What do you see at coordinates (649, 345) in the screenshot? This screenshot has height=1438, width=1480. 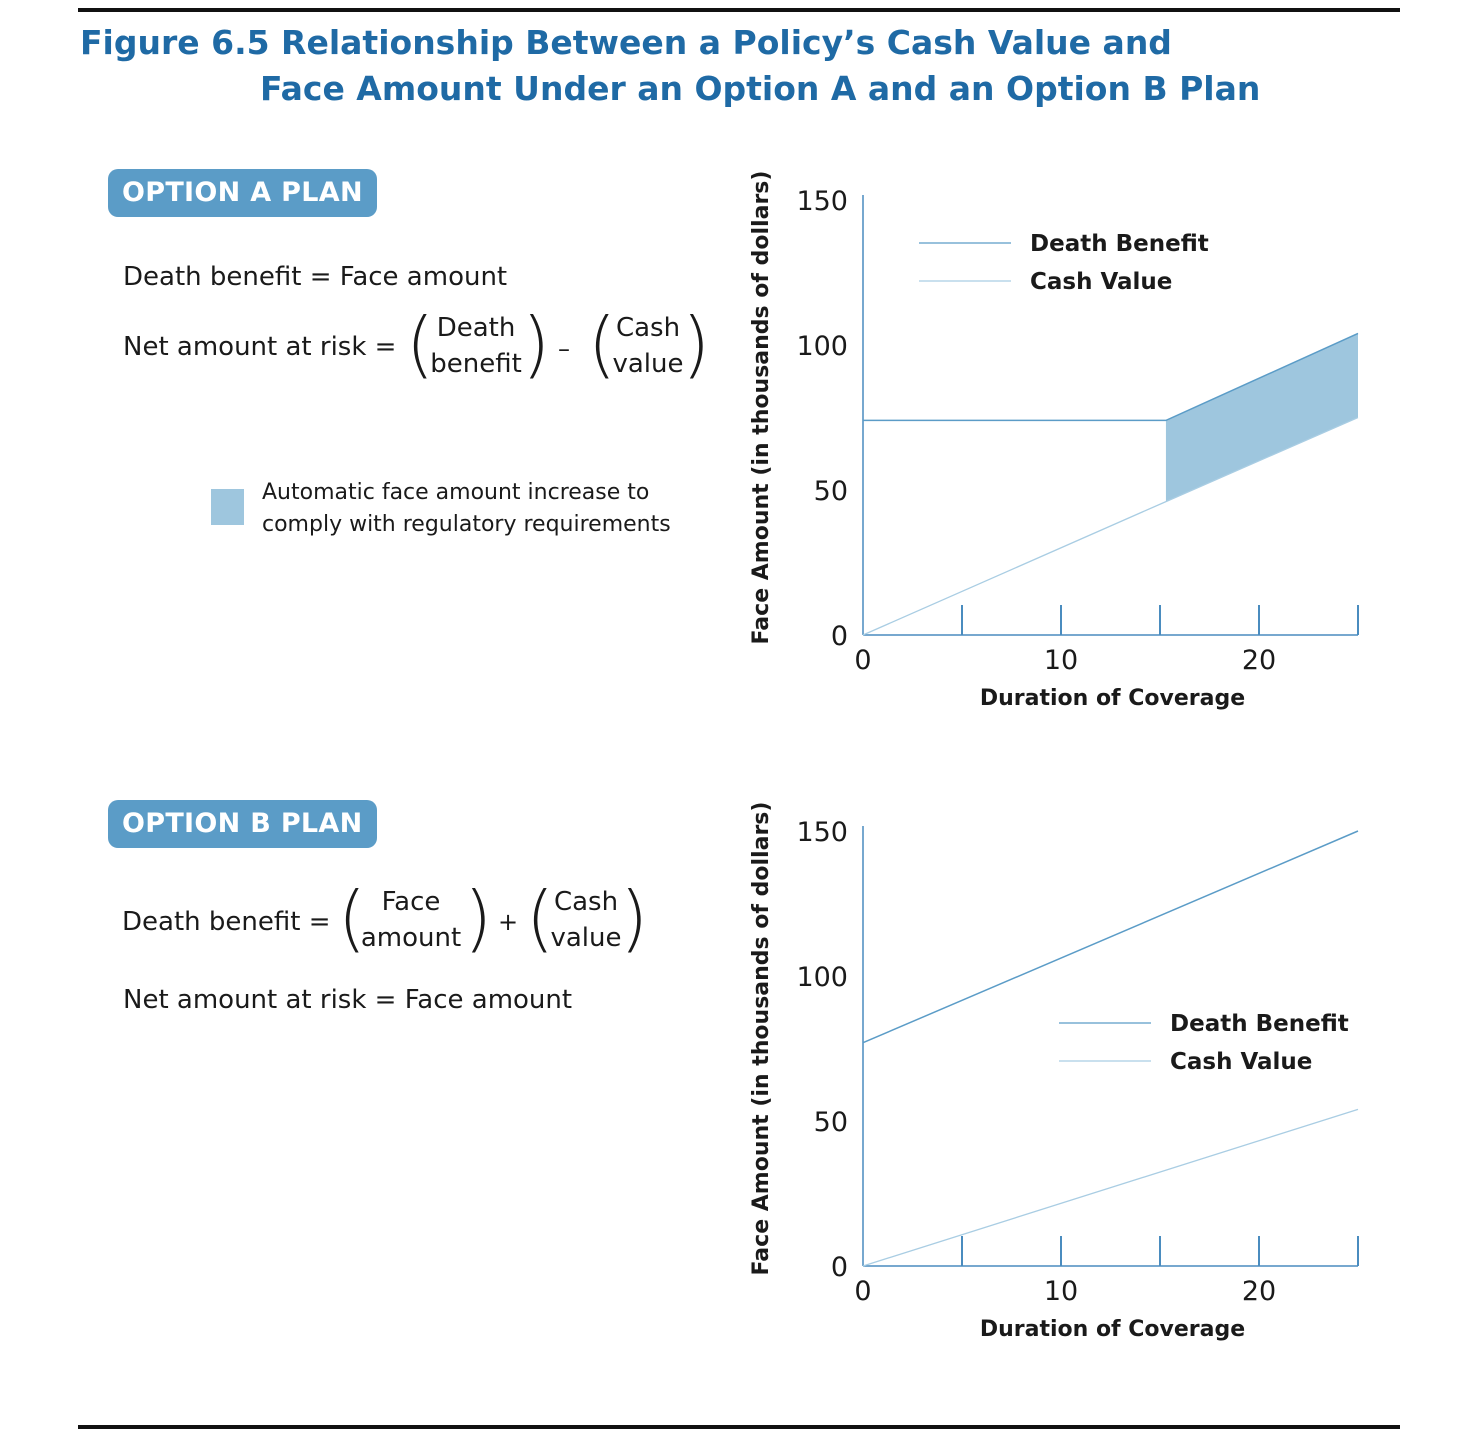 I see `option-a-term-cash-value: ( Cash value )` at bounding box center [649, 345].